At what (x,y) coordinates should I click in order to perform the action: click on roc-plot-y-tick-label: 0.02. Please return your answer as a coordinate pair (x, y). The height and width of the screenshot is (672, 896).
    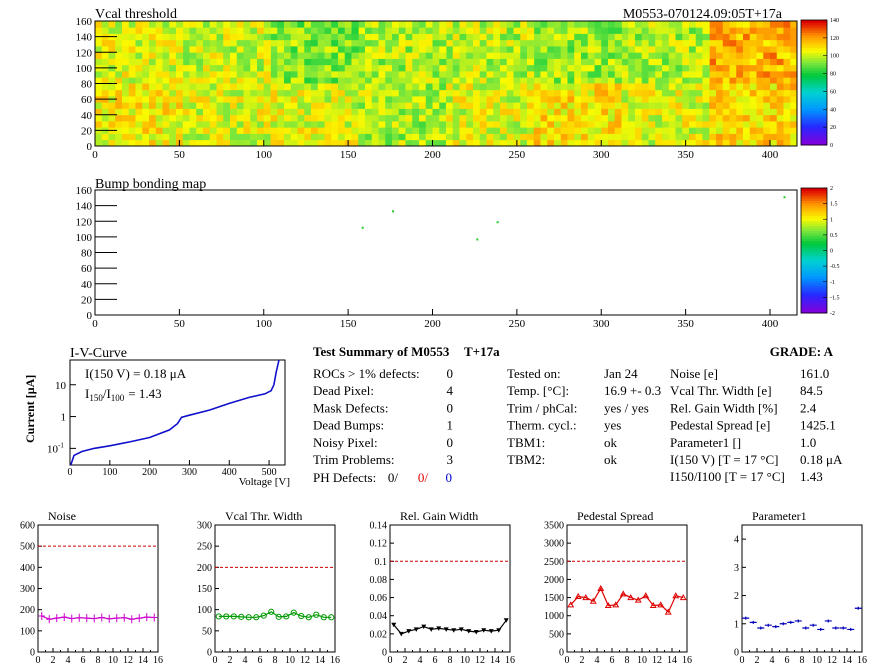
    Looking at the image, I should click on (379, 634).